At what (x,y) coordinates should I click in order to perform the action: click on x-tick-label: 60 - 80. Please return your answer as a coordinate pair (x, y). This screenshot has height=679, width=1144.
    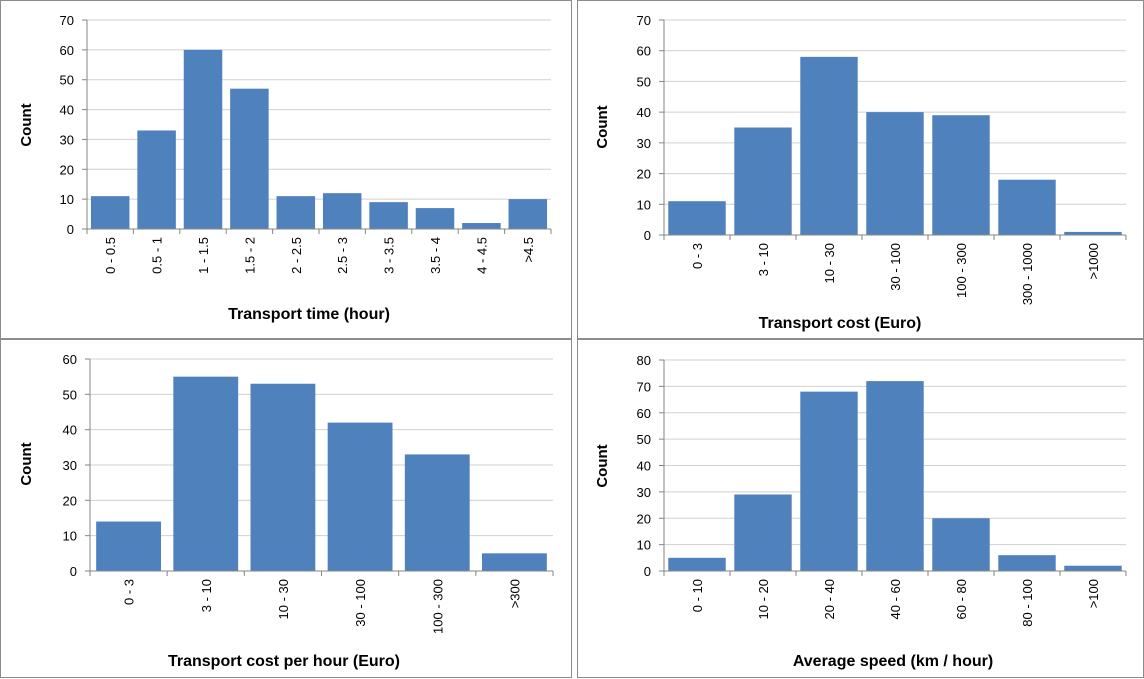
    Looking at the image, I should click on (961, 599).